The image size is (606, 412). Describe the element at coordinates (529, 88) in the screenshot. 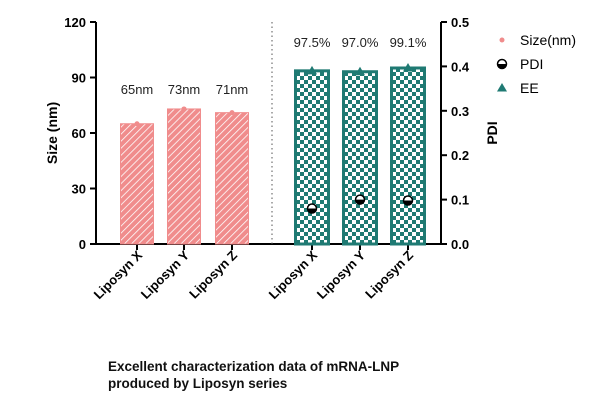

I see `legend-label: EE` at that location.